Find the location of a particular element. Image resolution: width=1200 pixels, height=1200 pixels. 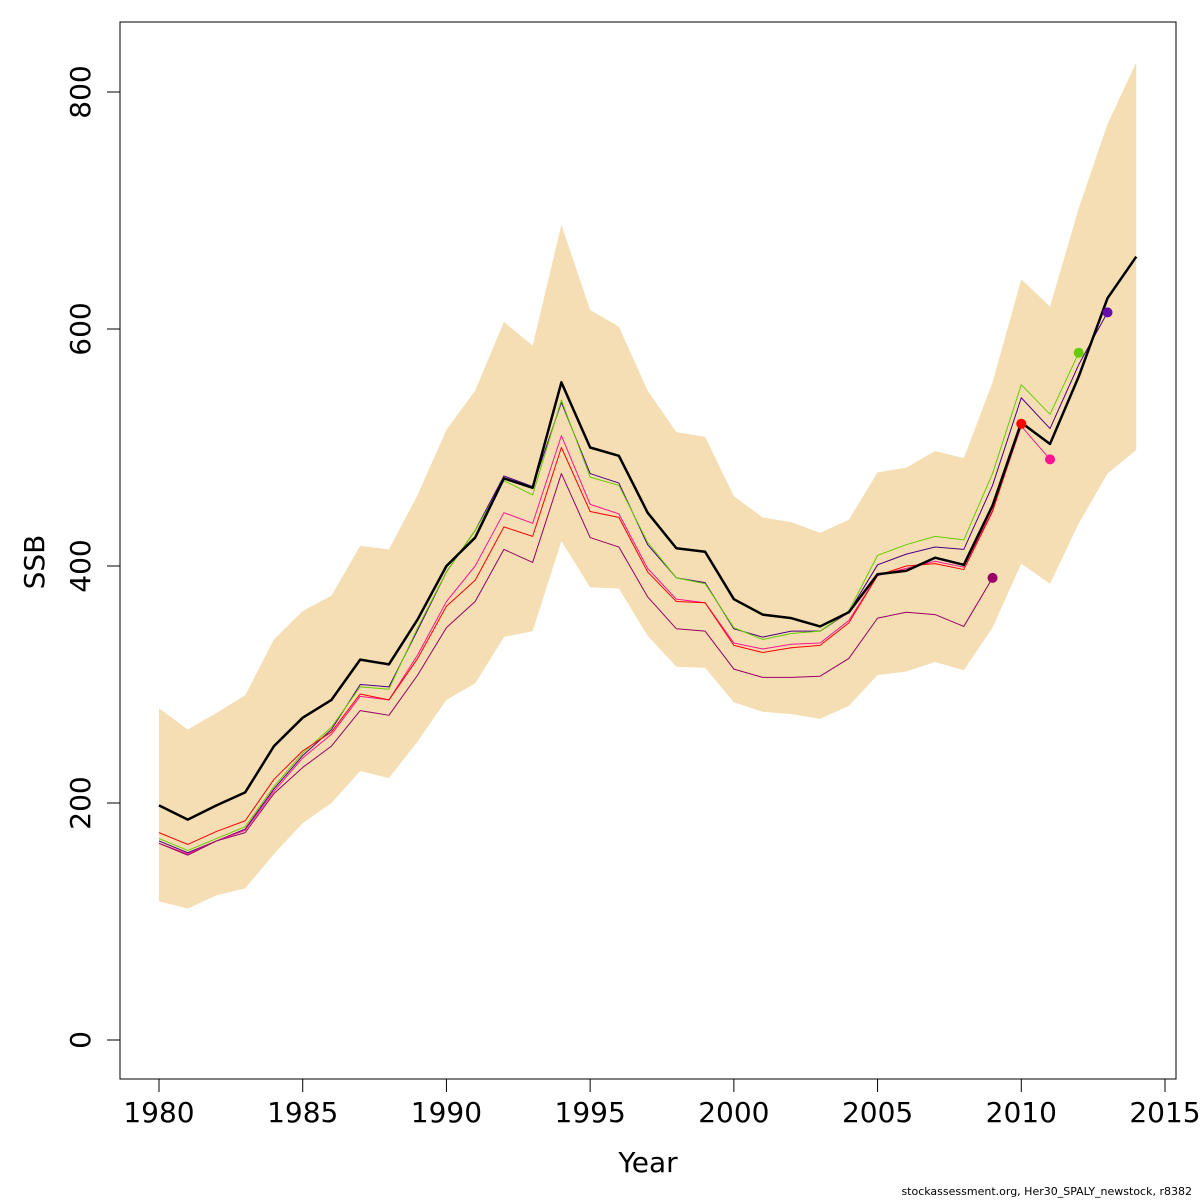

y-axis: 0 200 400 600 800 is located at coordinates (92, 557).